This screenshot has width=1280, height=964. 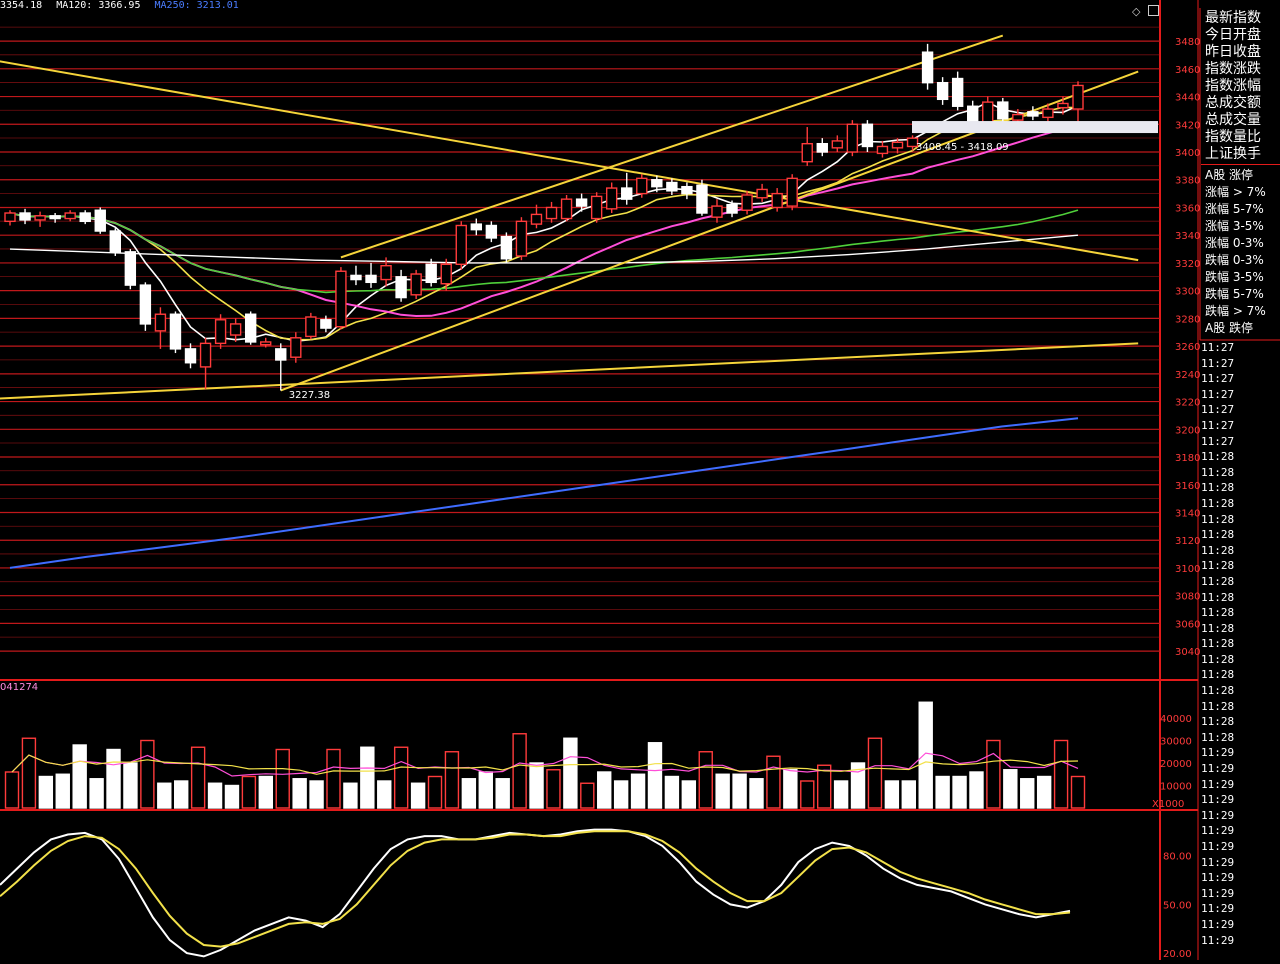 I want to click on settings-diamond-icon: ◇, so click(x=1136, y=11).